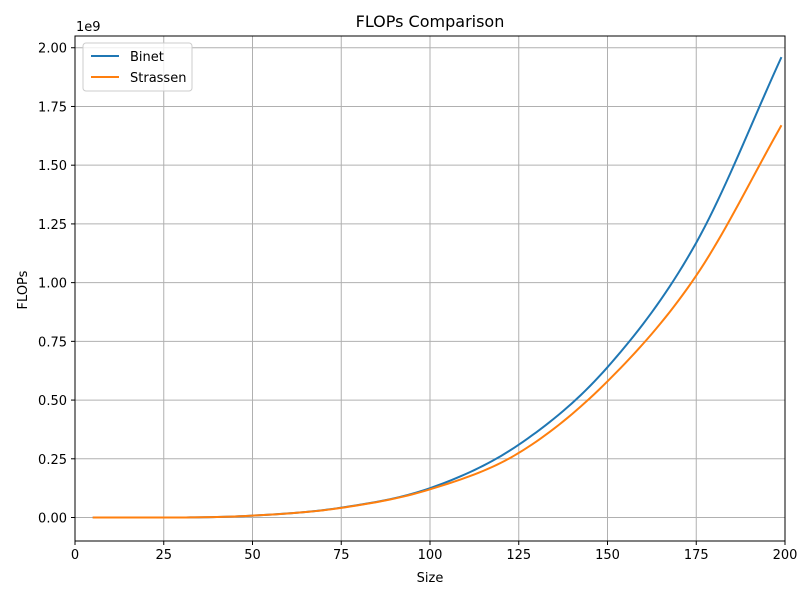 The width and height of the screenshot is (800, 600). Describe the element at coordinates (88, 27) in the screenshot. I see `y-offset-label: 1e9` at that location.